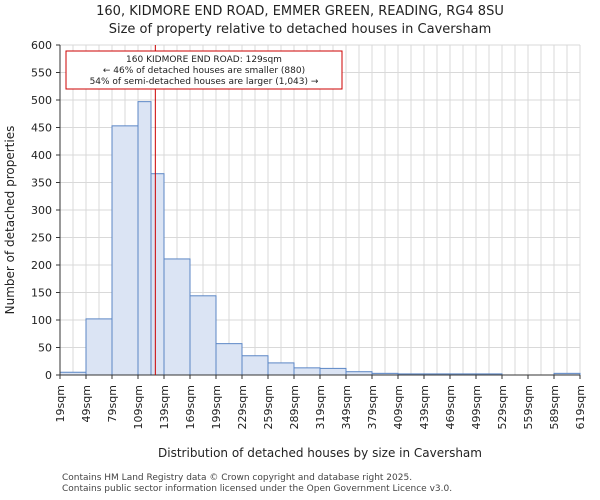 This screenshot has width=600, height=500. What do you see at coordinates (398, 407) in the screenshot?
I see `x-tick-label: 409sqm` at bounding box center [398, 407].